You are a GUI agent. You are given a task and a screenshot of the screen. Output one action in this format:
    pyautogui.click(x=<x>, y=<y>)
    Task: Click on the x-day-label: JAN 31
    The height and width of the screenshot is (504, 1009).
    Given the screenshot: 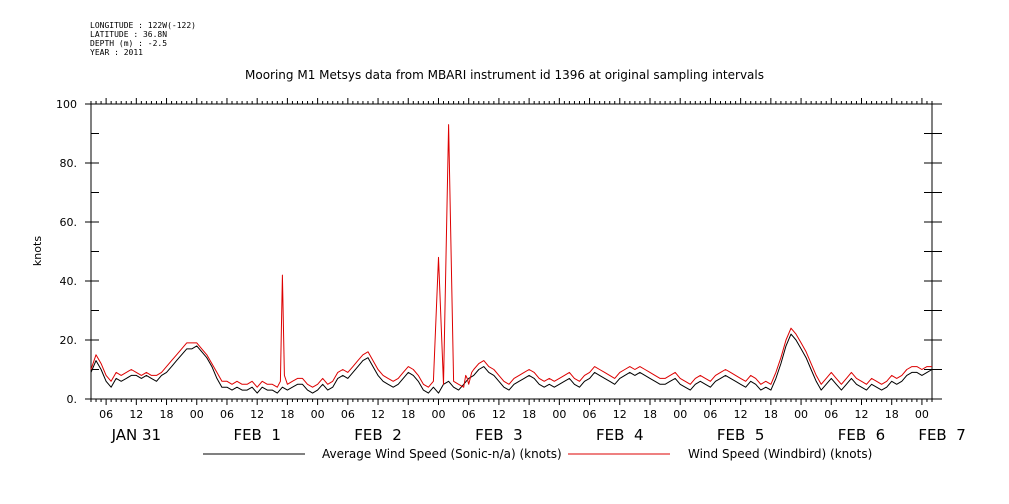 What is the action you would take?
    pyautogui.click(x=136, y=435)
    